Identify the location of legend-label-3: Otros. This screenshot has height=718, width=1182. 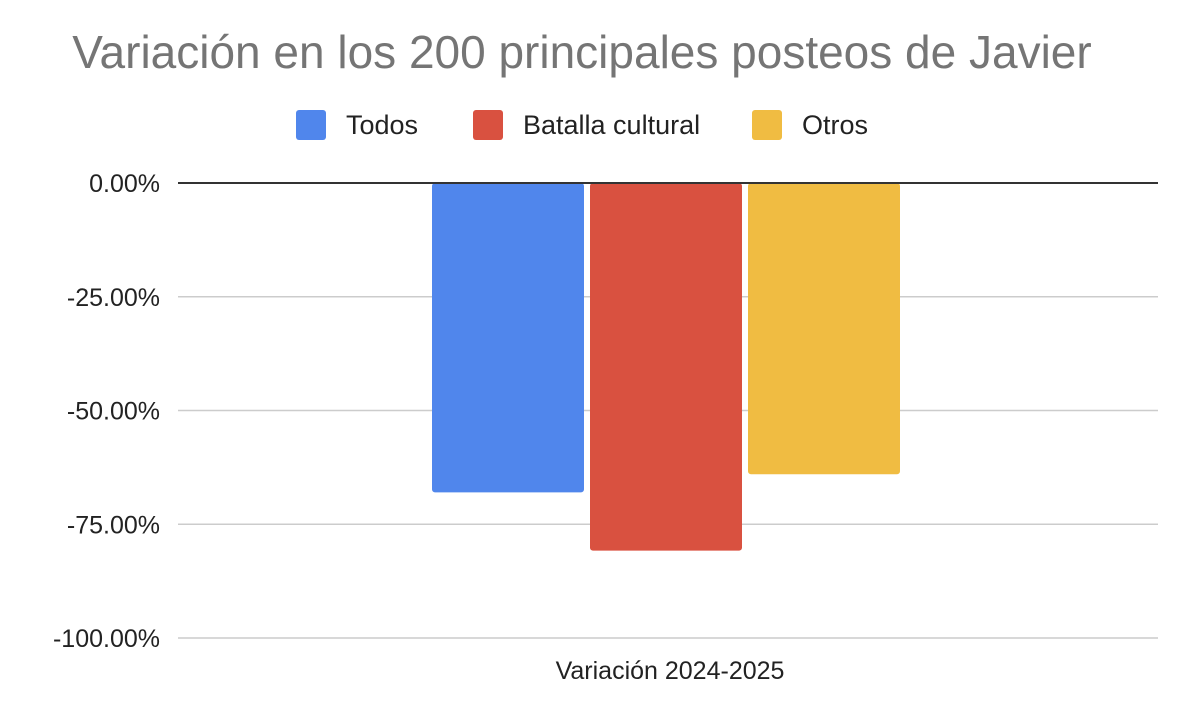
(835, 125).